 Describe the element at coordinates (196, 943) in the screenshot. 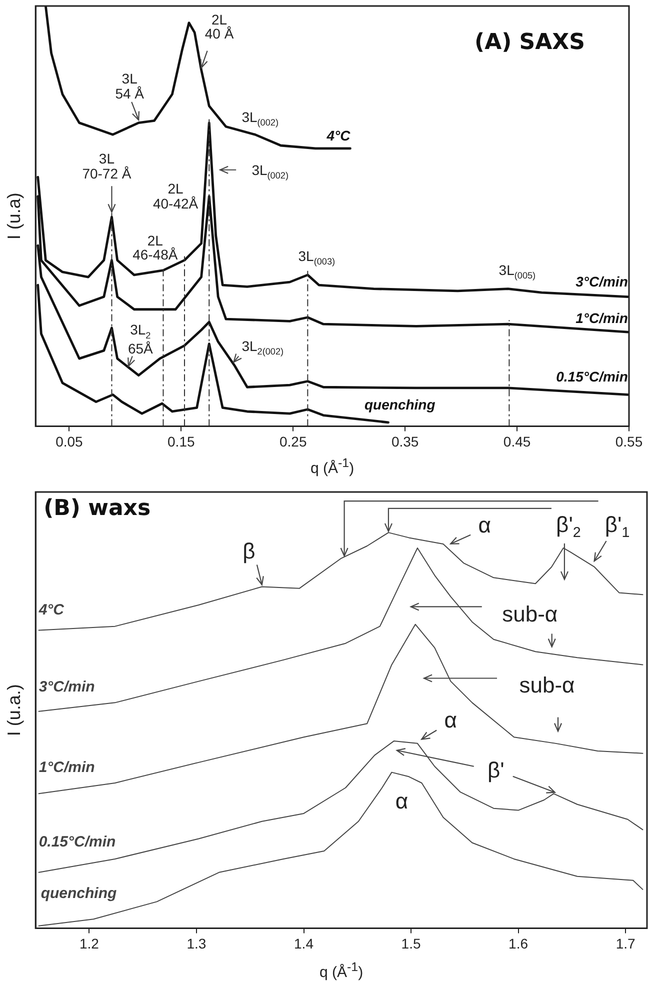

I see `x-tick-label: 1.3` at that location.